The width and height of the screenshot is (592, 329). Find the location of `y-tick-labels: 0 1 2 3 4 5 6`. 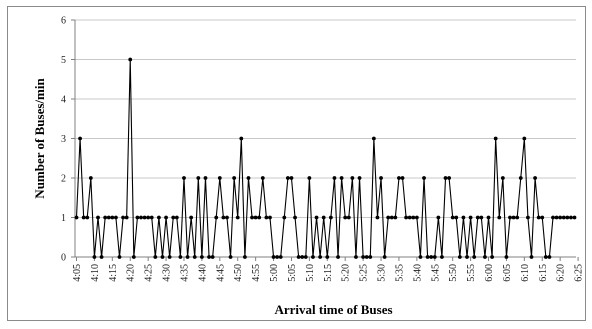

y-tick-labels: 0 1 2 3 4 5 6 is located at coordinates (63, 140).